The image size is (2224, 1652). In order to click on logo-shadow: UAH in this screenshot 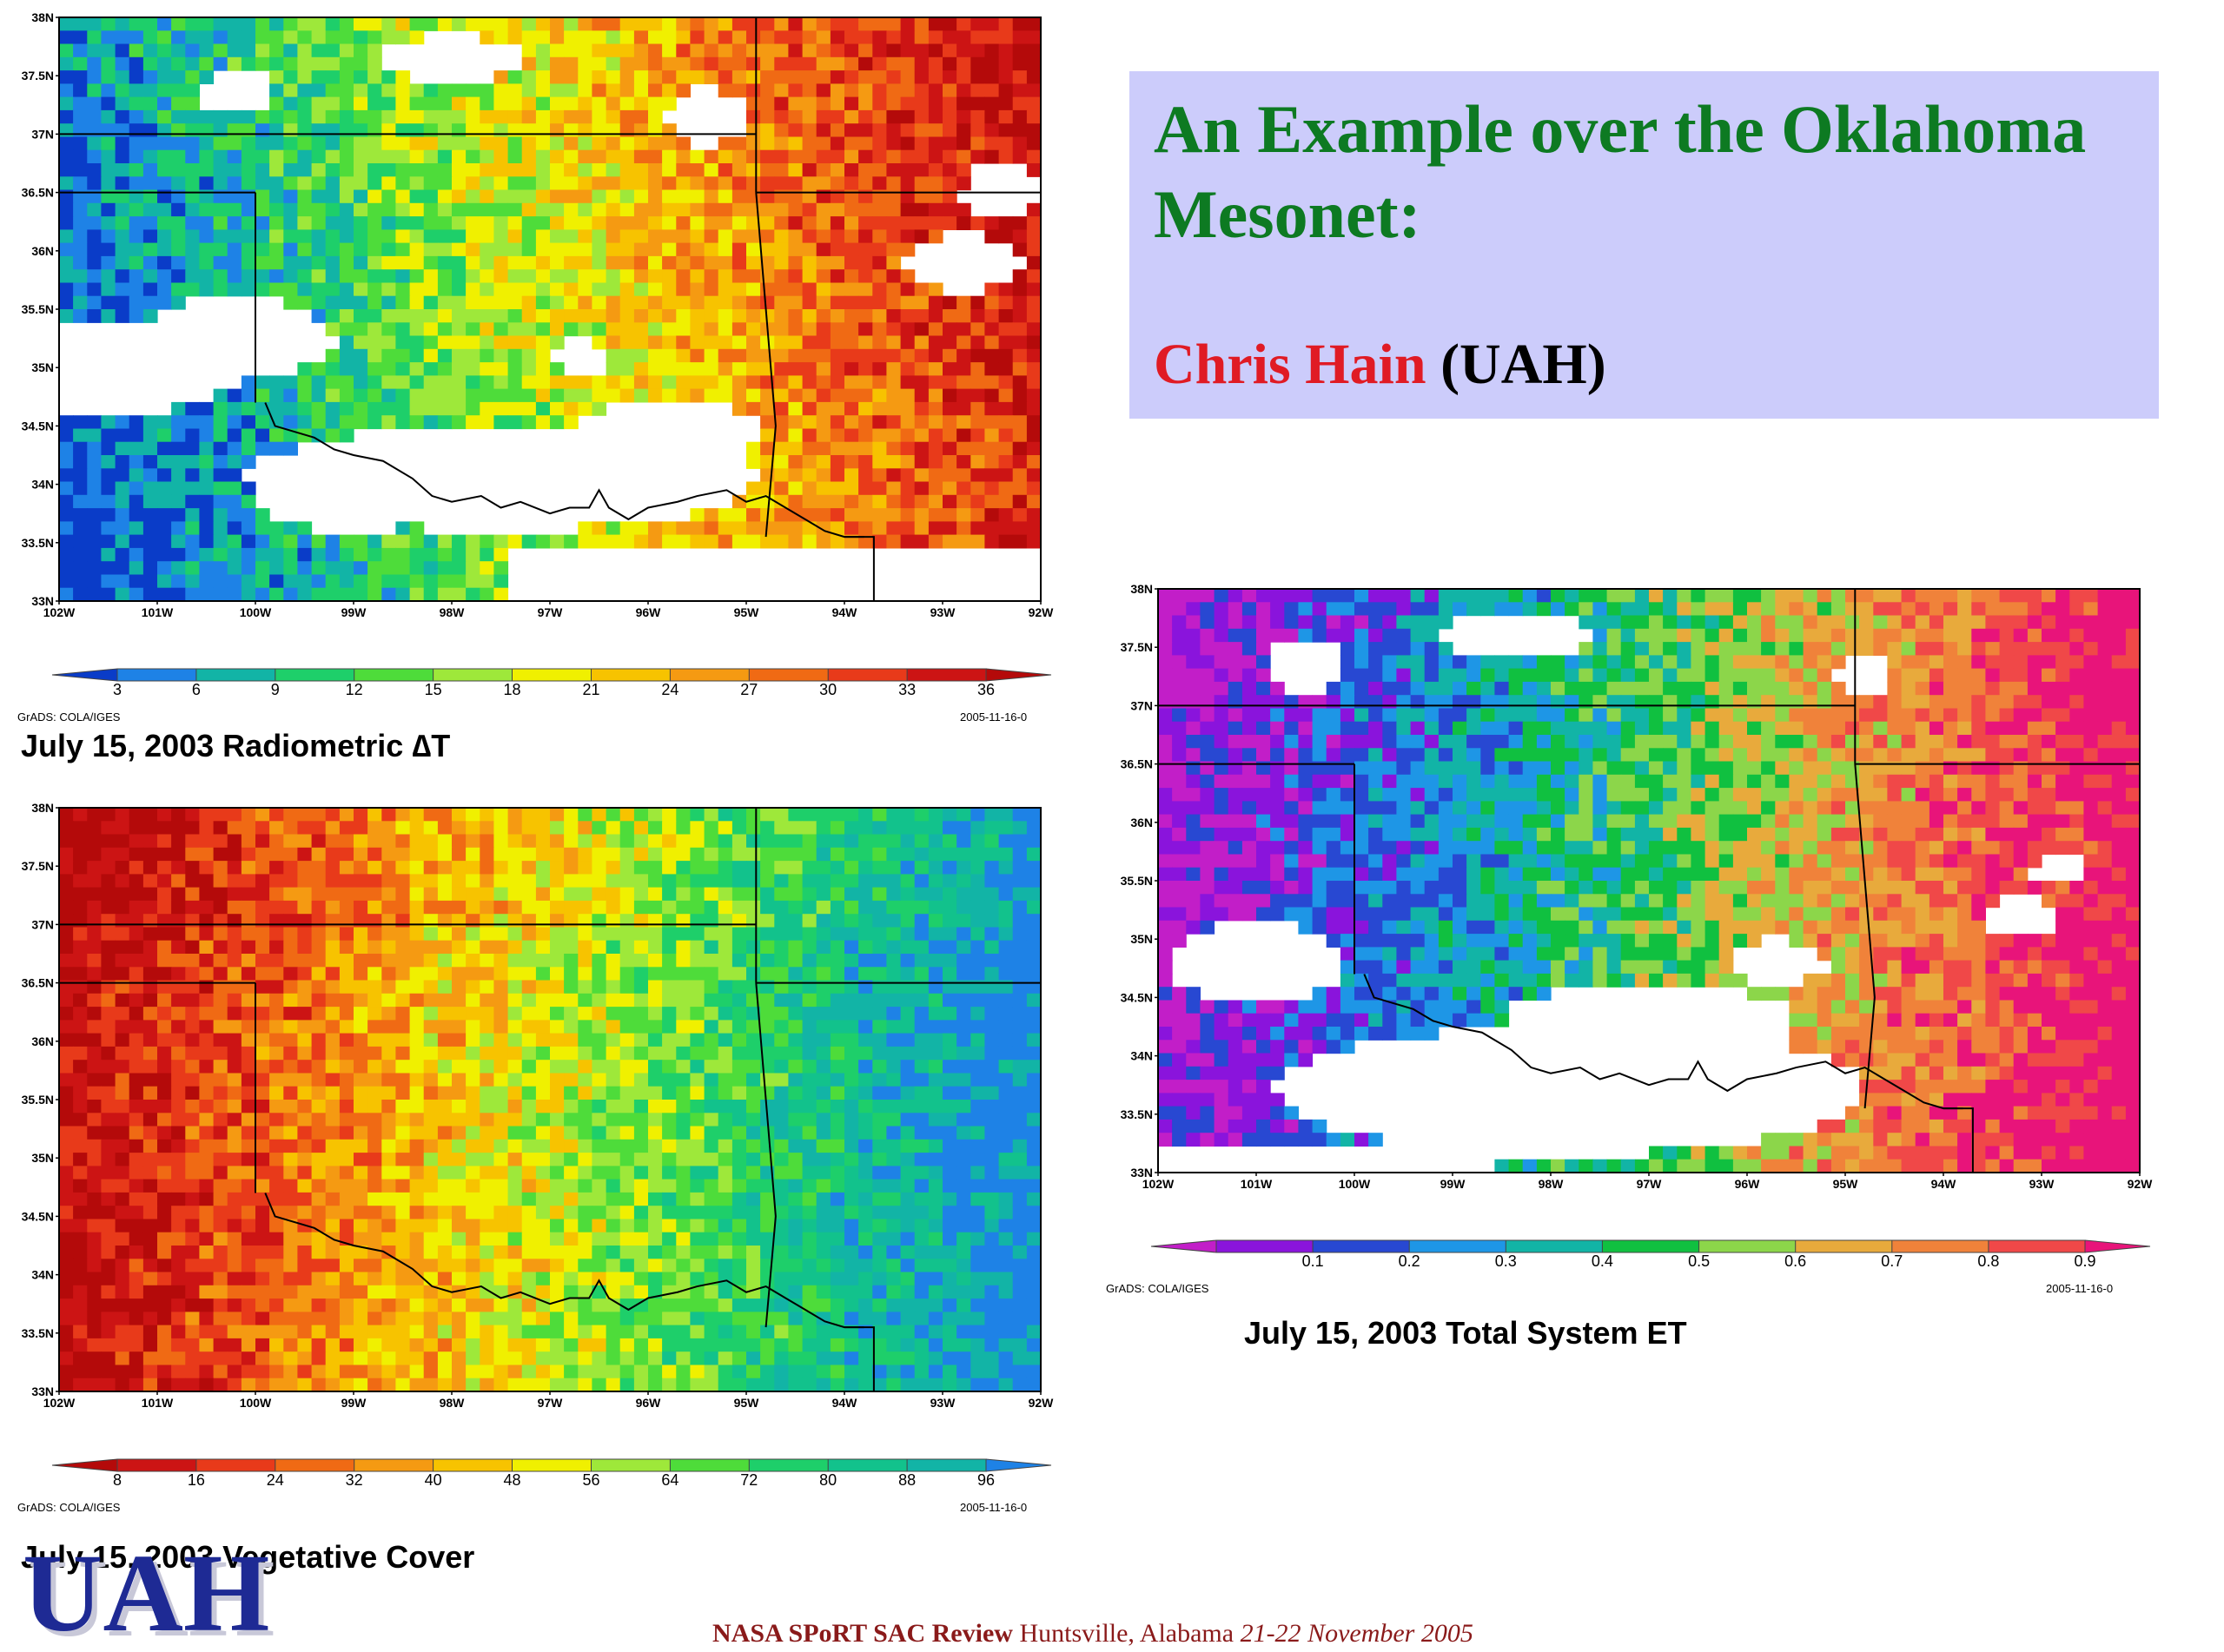, I will do `click(151, 1594)`.